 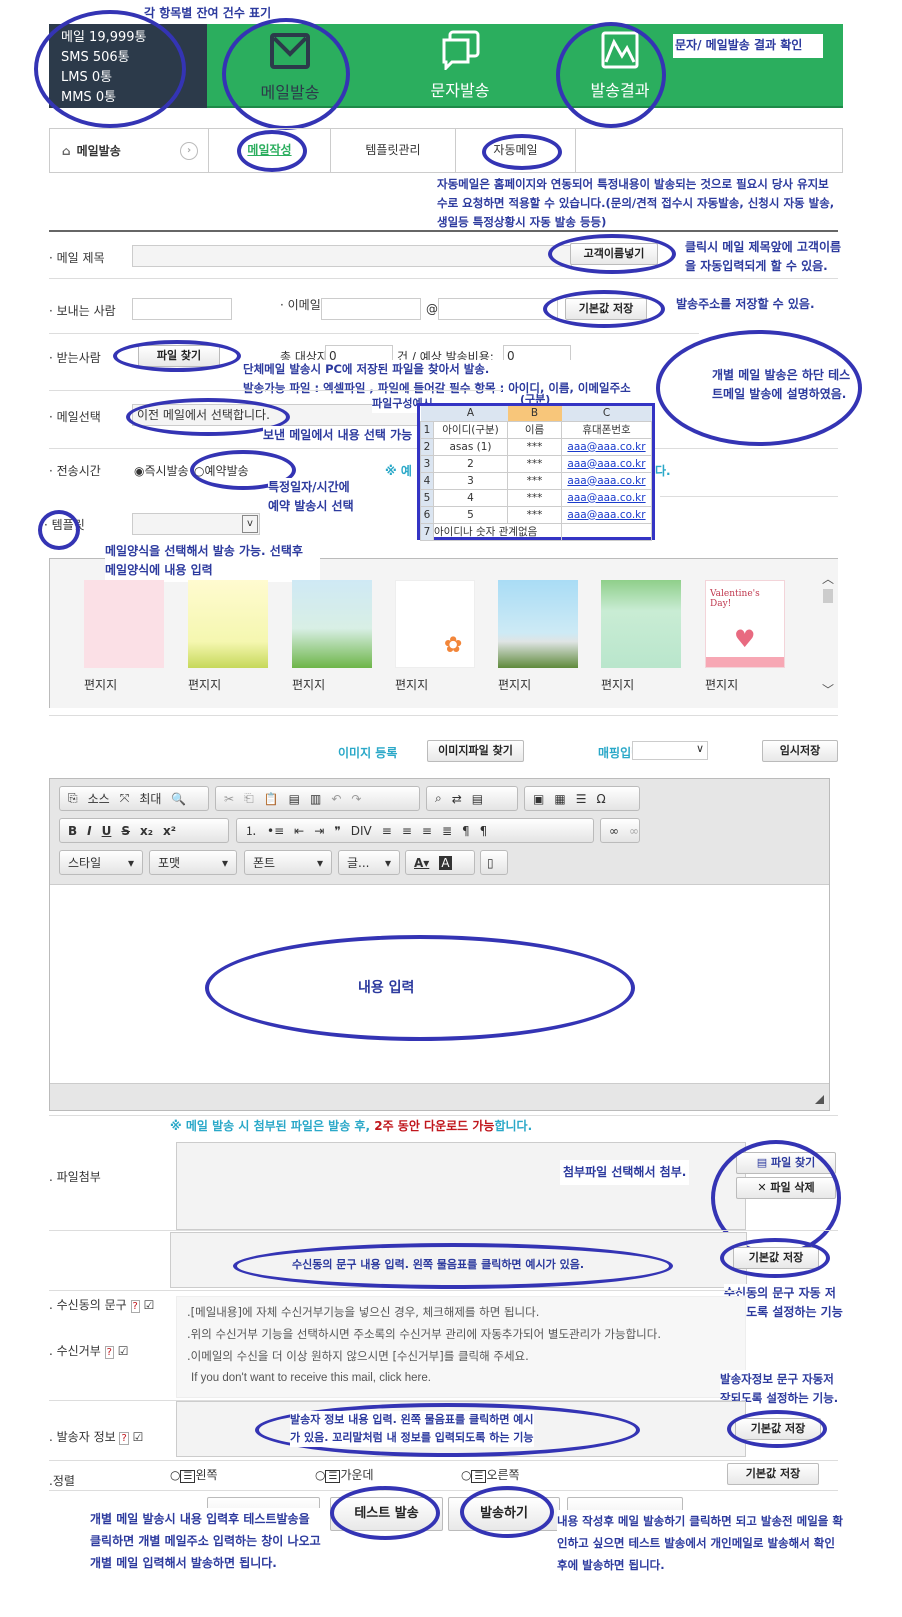 I want to click on reject-checkbox: ☑, so click(x=123, y=1351).